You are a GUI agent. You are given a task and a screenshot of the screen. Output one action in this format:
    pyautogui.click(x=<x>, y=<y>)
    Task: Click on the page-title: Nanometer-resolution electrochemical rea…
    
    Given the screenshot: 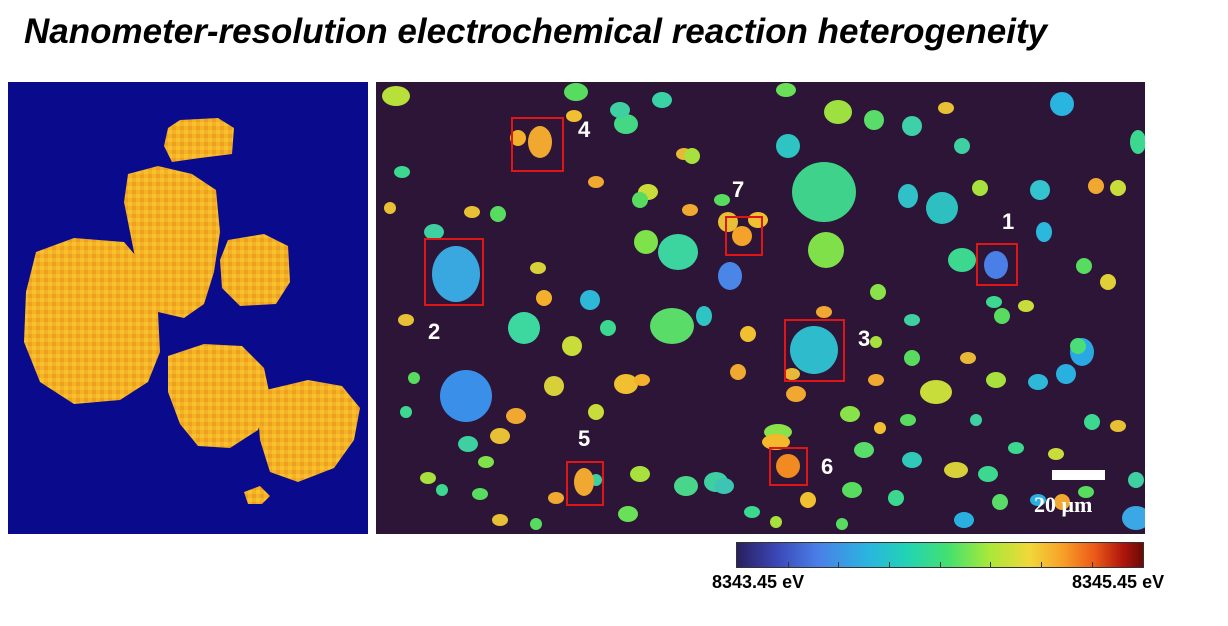 What is the action you would take?
    pyautogui.click(x=536, y=31)
    